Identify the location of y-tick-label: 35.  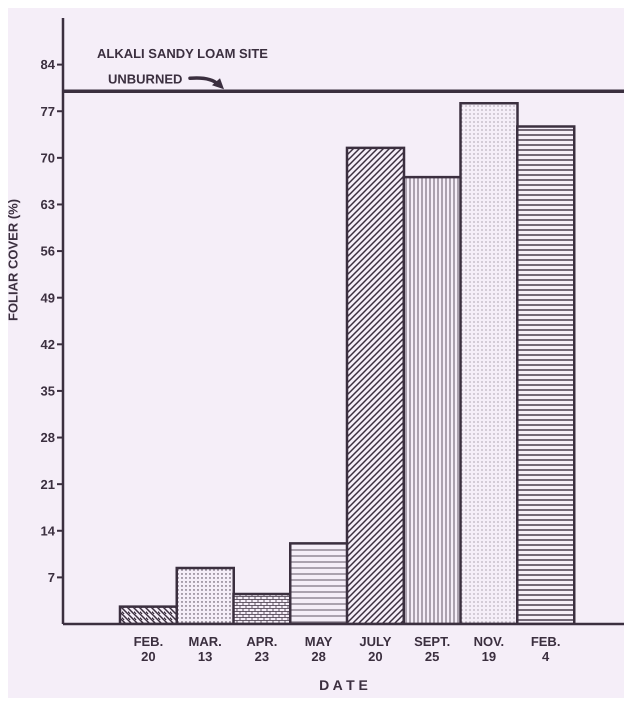
(47, 391).